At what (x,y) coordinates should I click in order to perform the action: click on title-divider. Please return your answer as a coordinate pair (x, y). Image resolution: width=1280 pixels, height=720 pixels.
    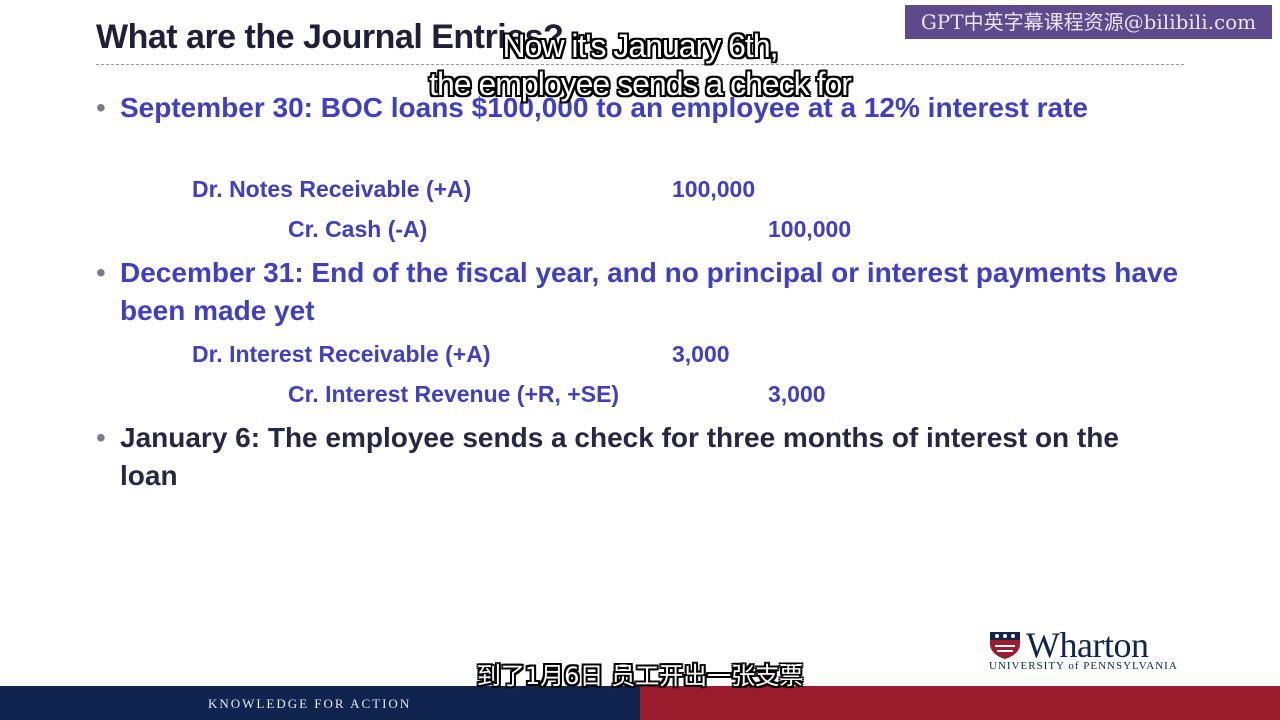
    Looking at the image, I should click on (640, 64).